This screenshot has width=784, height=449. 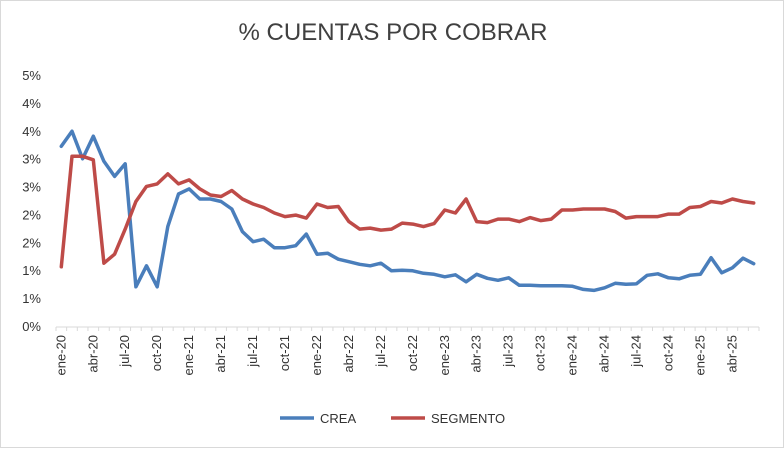 What do you see at coordinates (393, 32) in the screenshot?
I see `chart-title: % CUENTAS POR COBRAR` at bounding box center [393, 32].